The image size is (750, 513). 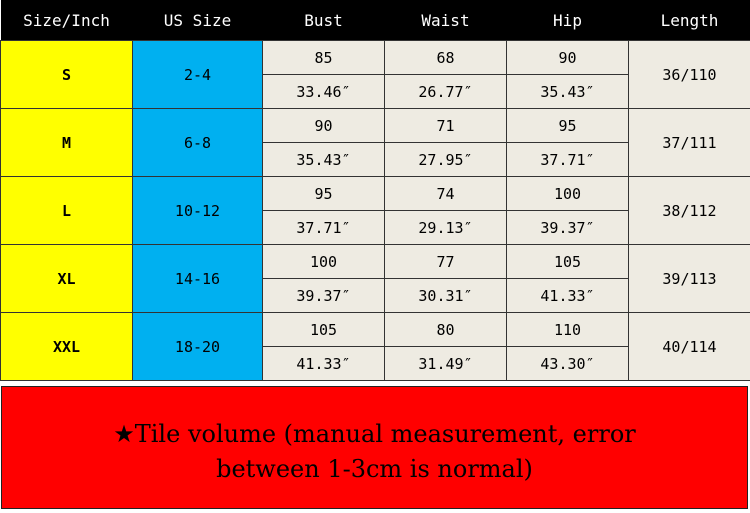 I want to click on waist-cm-cell: 80, so click(x=445, y=329).